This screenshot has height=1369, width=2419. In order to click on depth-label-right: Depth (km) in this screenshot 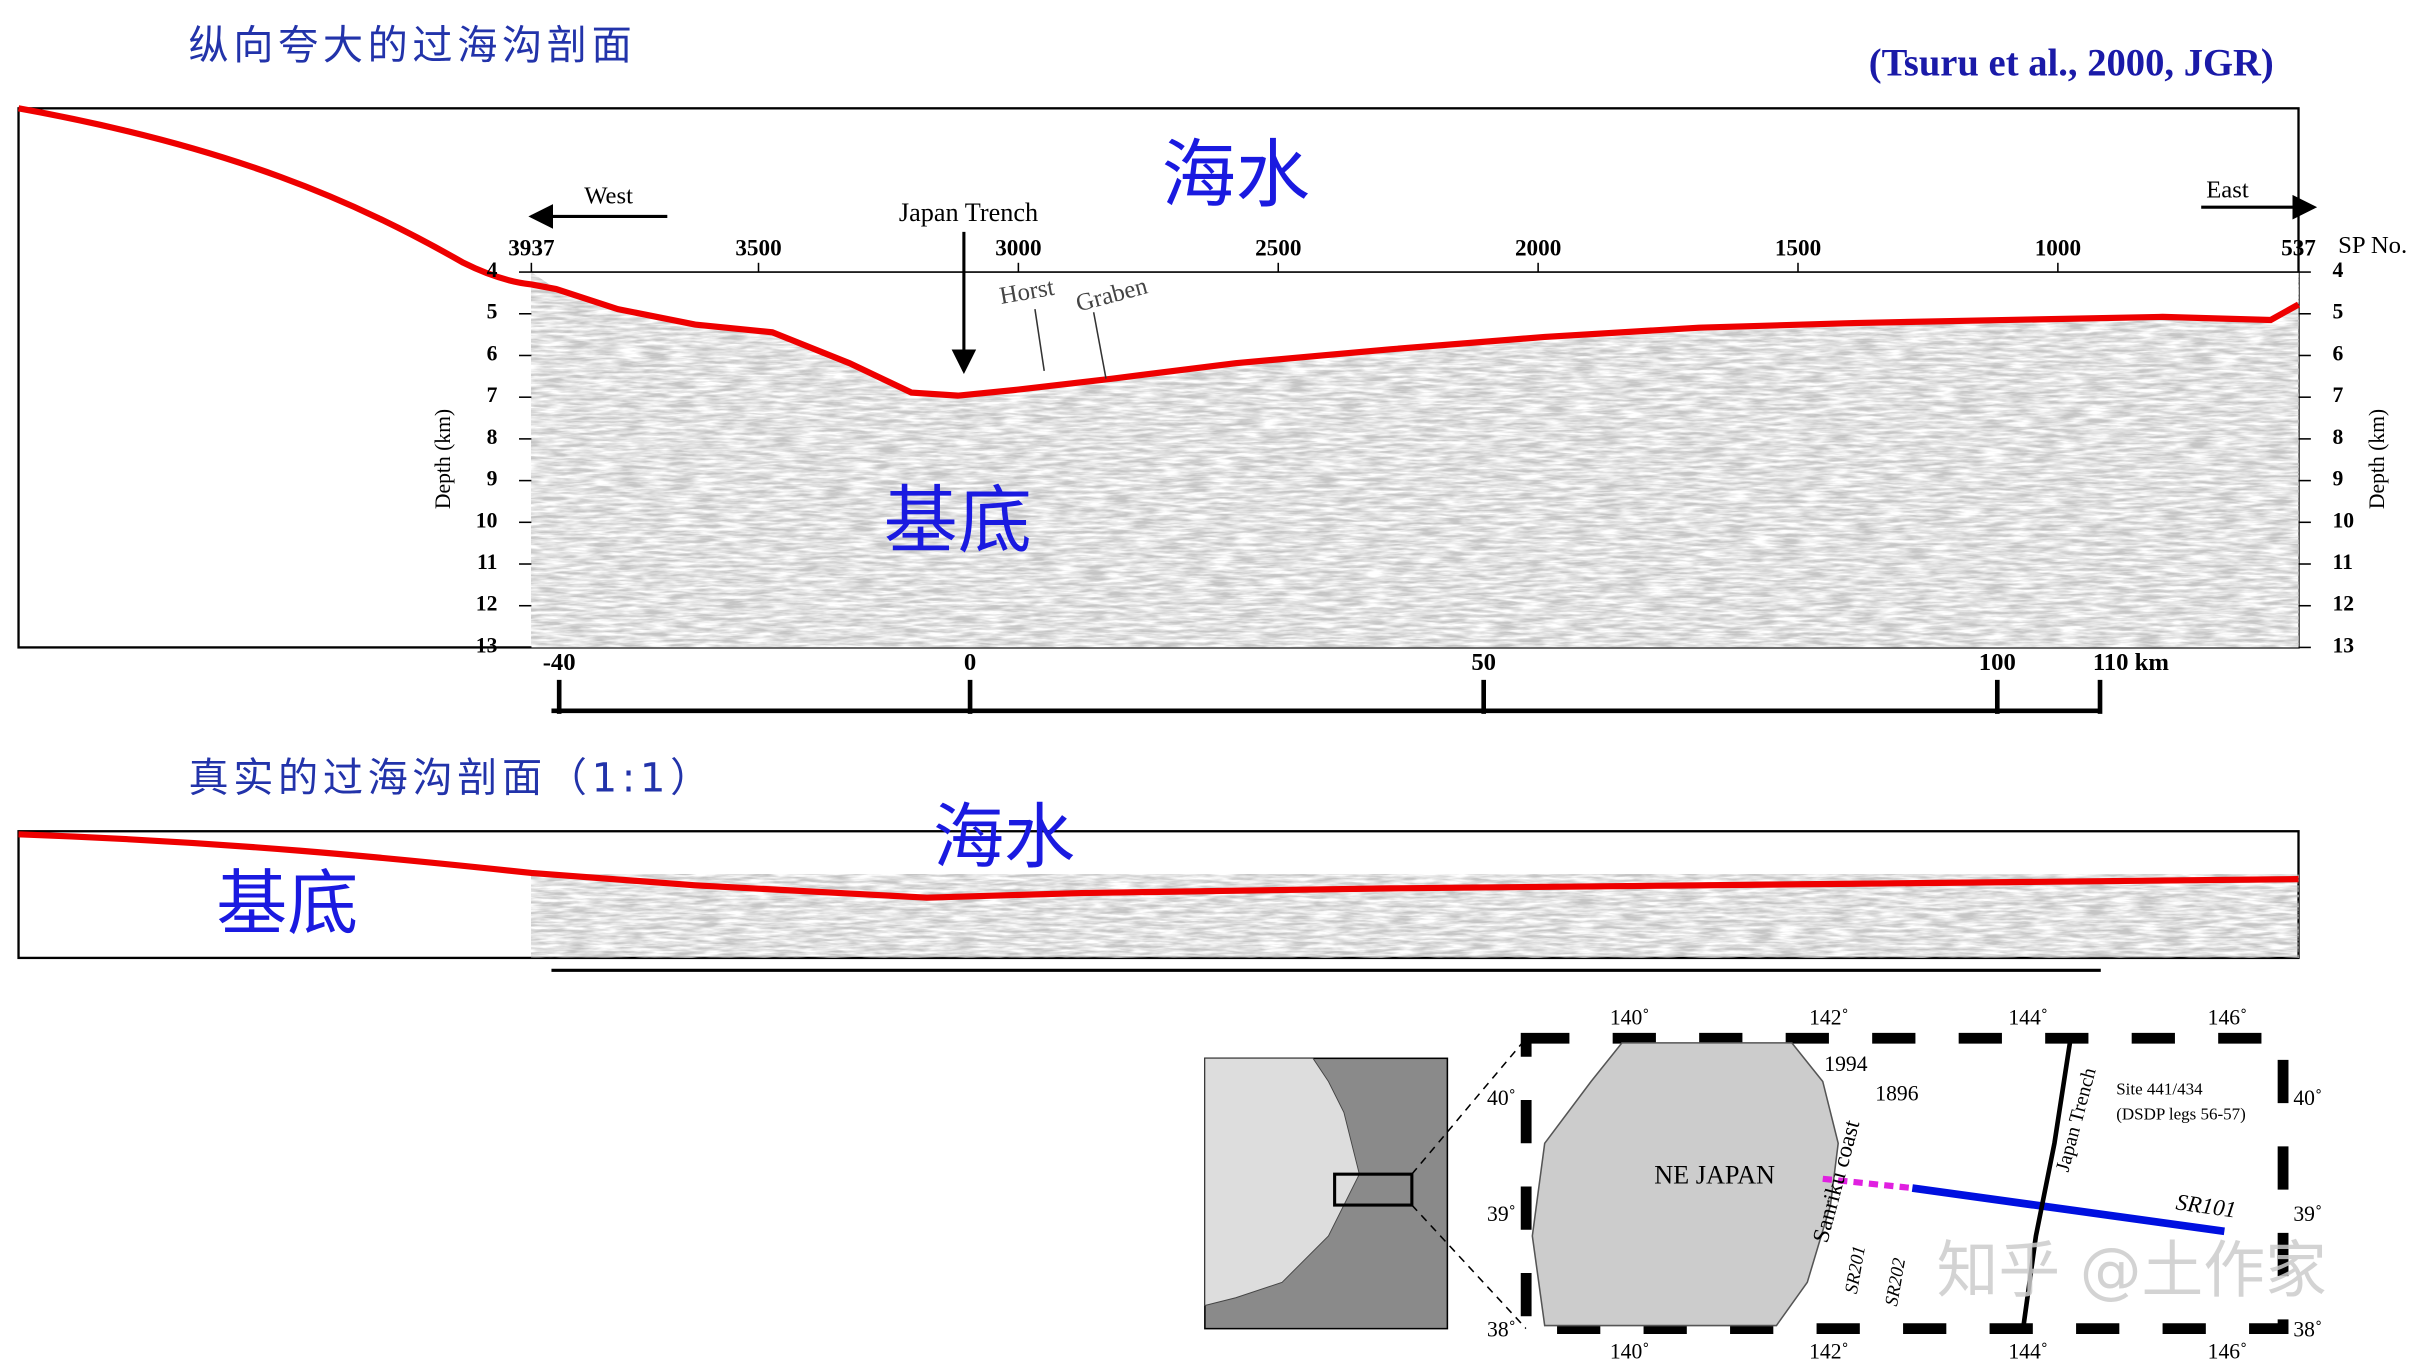, I will do `click(2377, 459)`.